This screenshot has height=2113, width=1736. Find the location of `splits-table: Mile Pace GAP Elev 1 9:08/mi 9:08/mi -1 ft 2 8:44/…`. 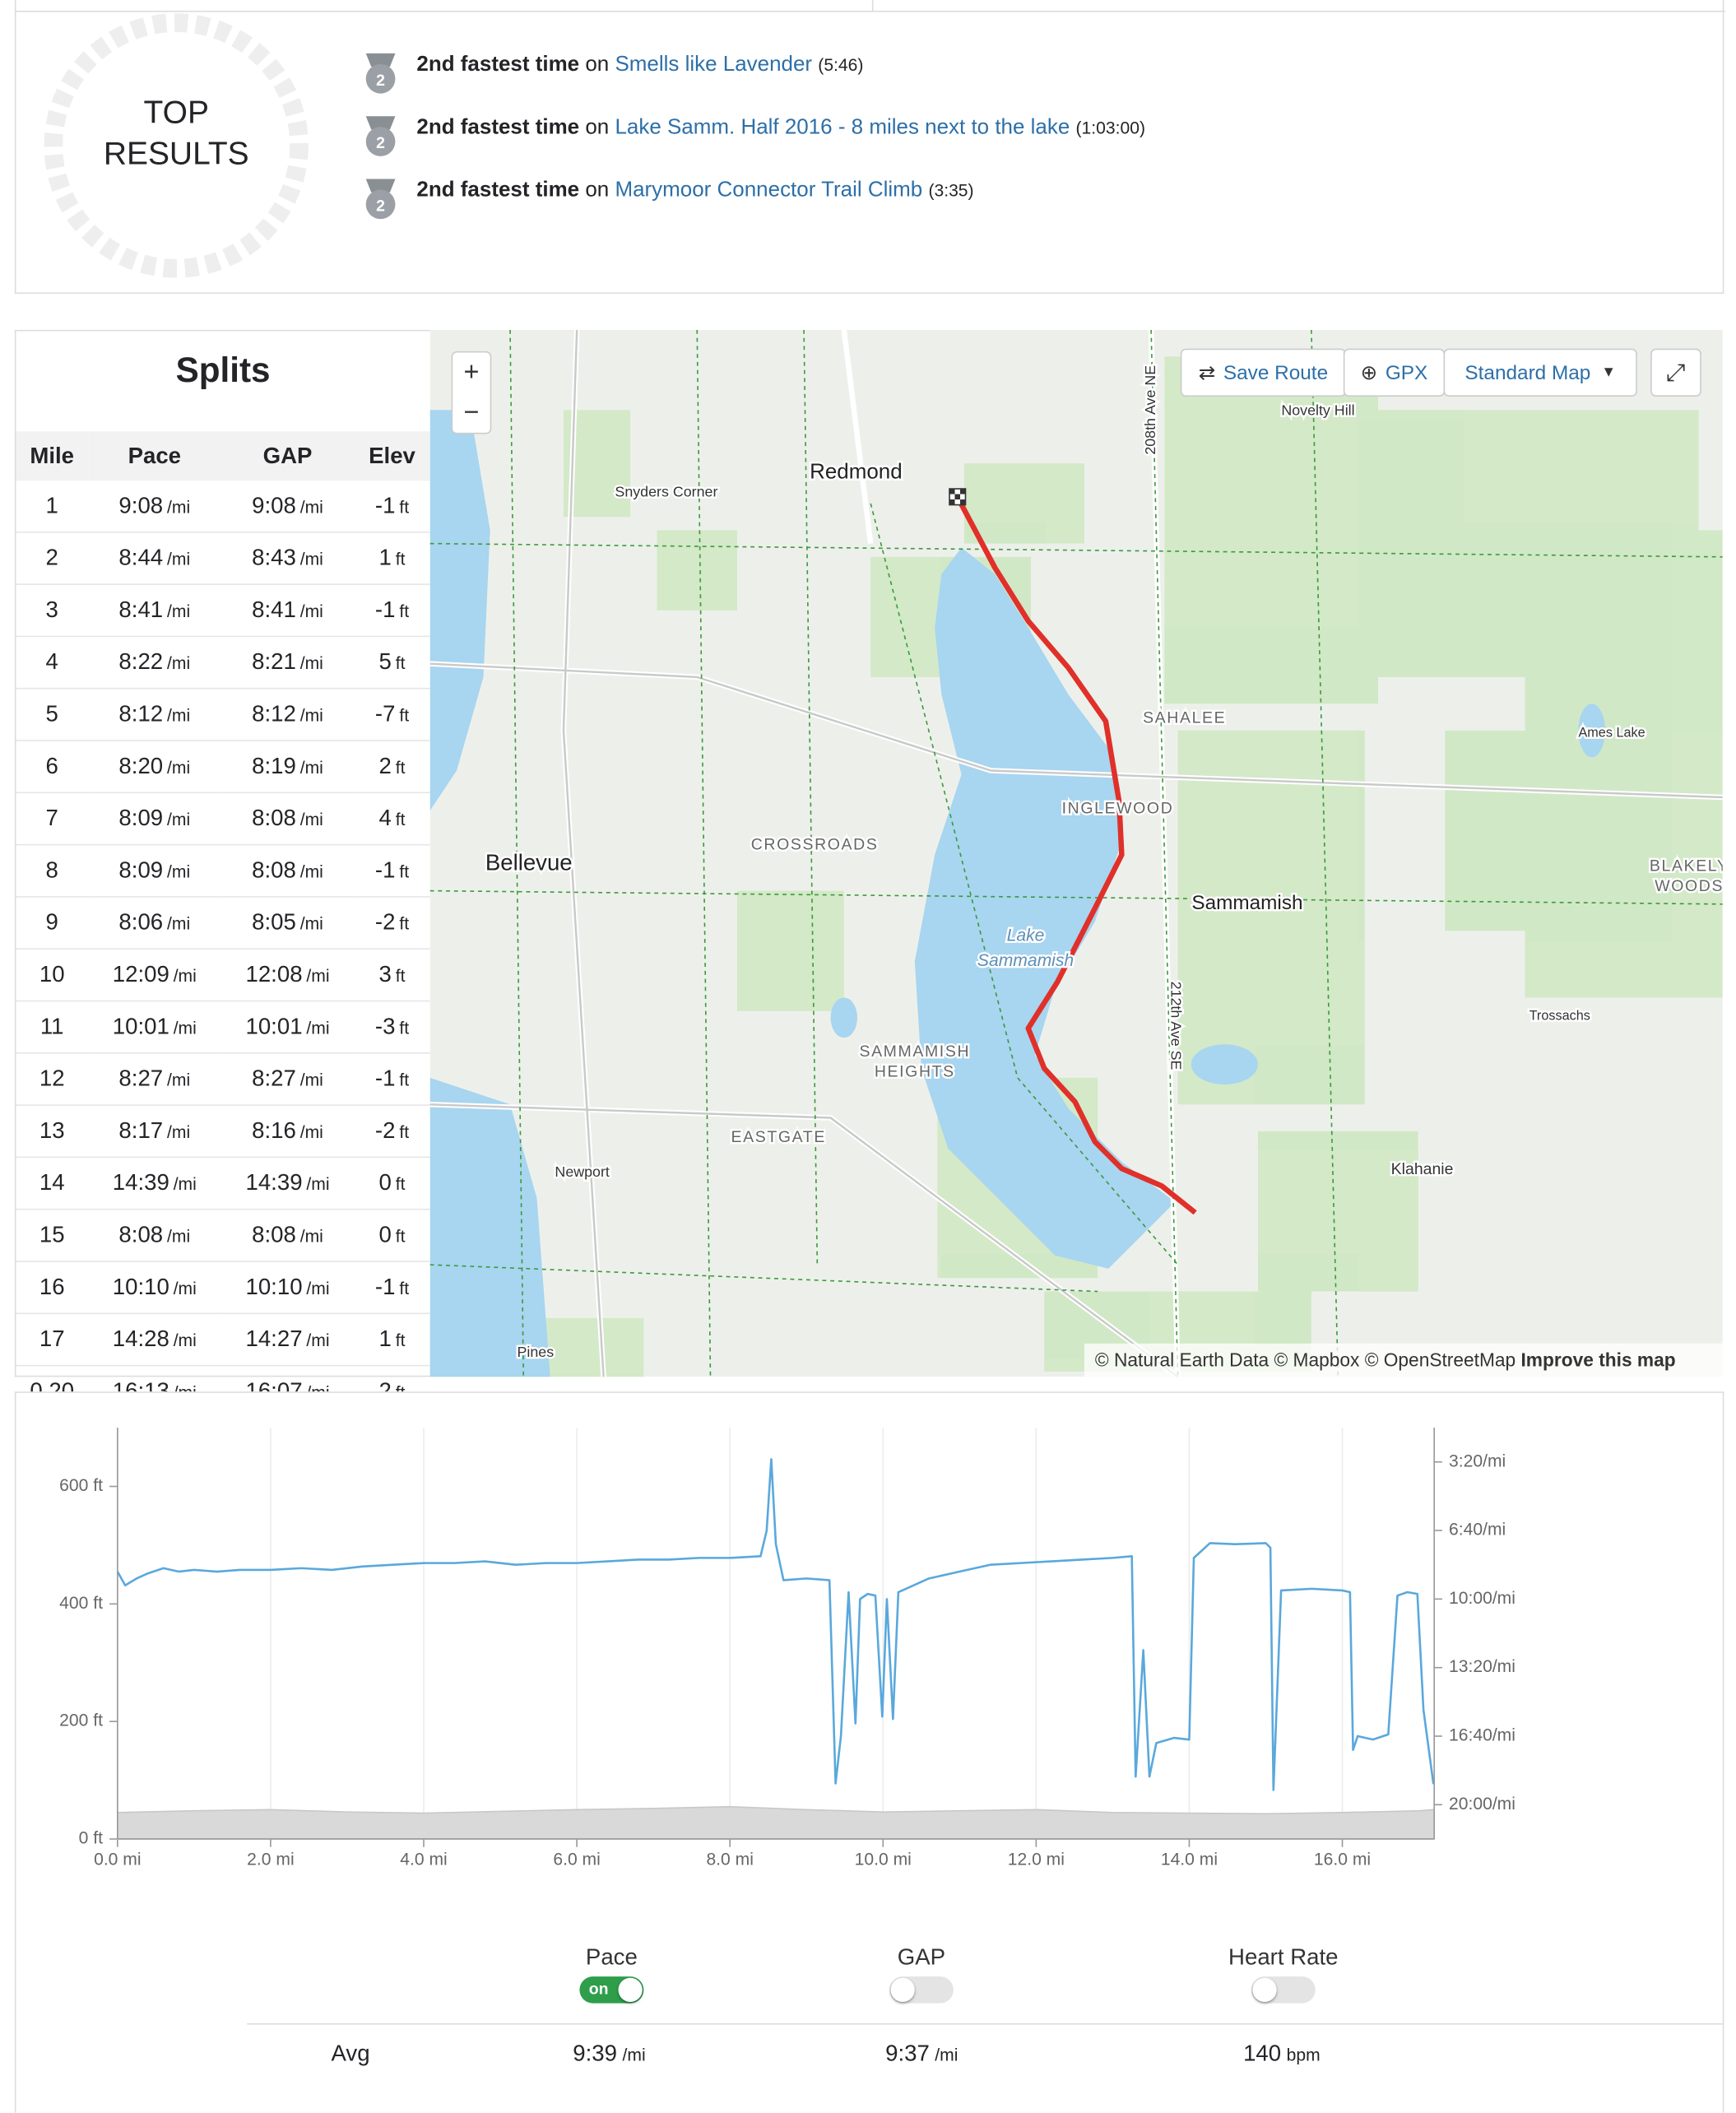

splits-table: Mile Pace GAP Elev 1 9:08/mi 9:08/mi -1 ft 2 8:44/… is located at coordinates (223, 925).